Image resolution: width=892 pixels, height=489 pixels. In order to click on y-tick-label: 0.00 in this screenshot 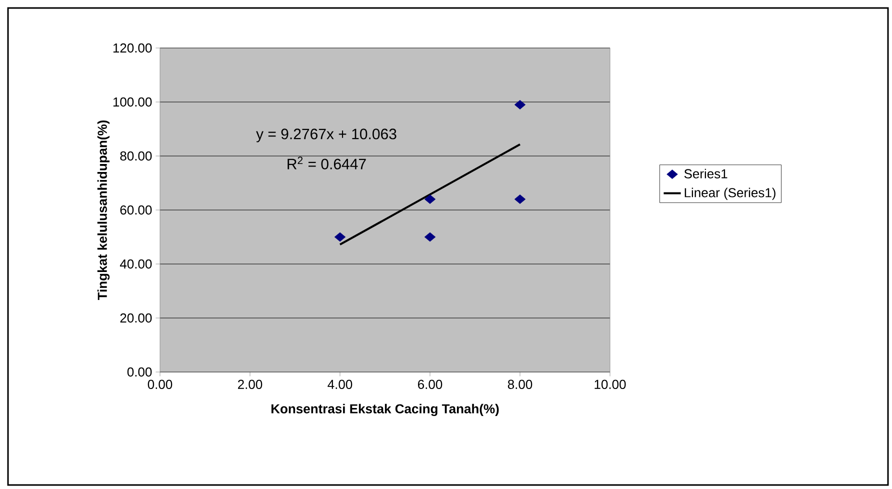, I will do `click(139, 372)`.